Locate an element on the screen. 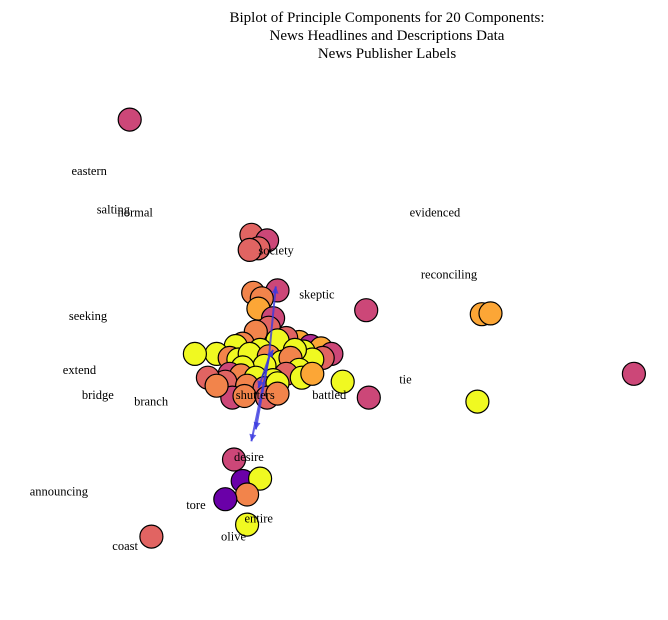  word-label-bridge: bridge is located at coordinates (98, 395).